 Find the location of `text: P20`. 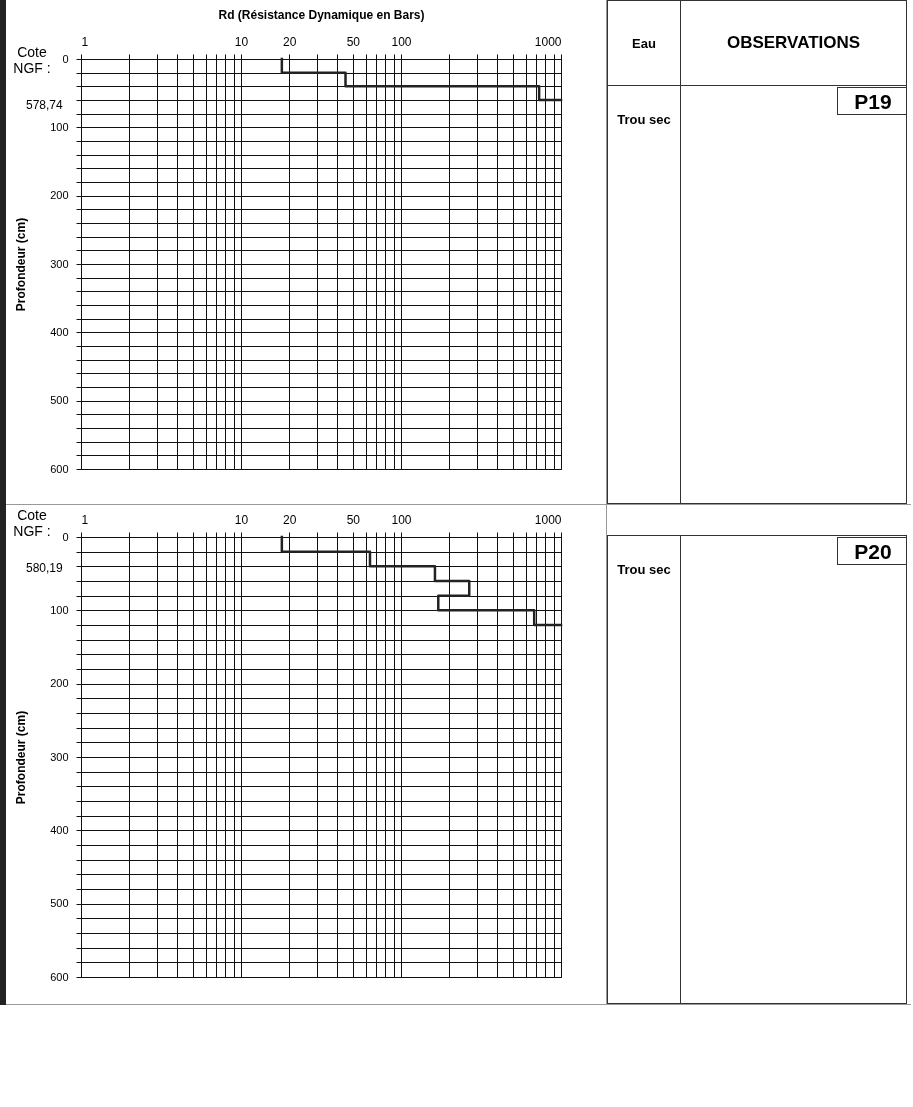

text: P20 is located at coordinates (871, 551).